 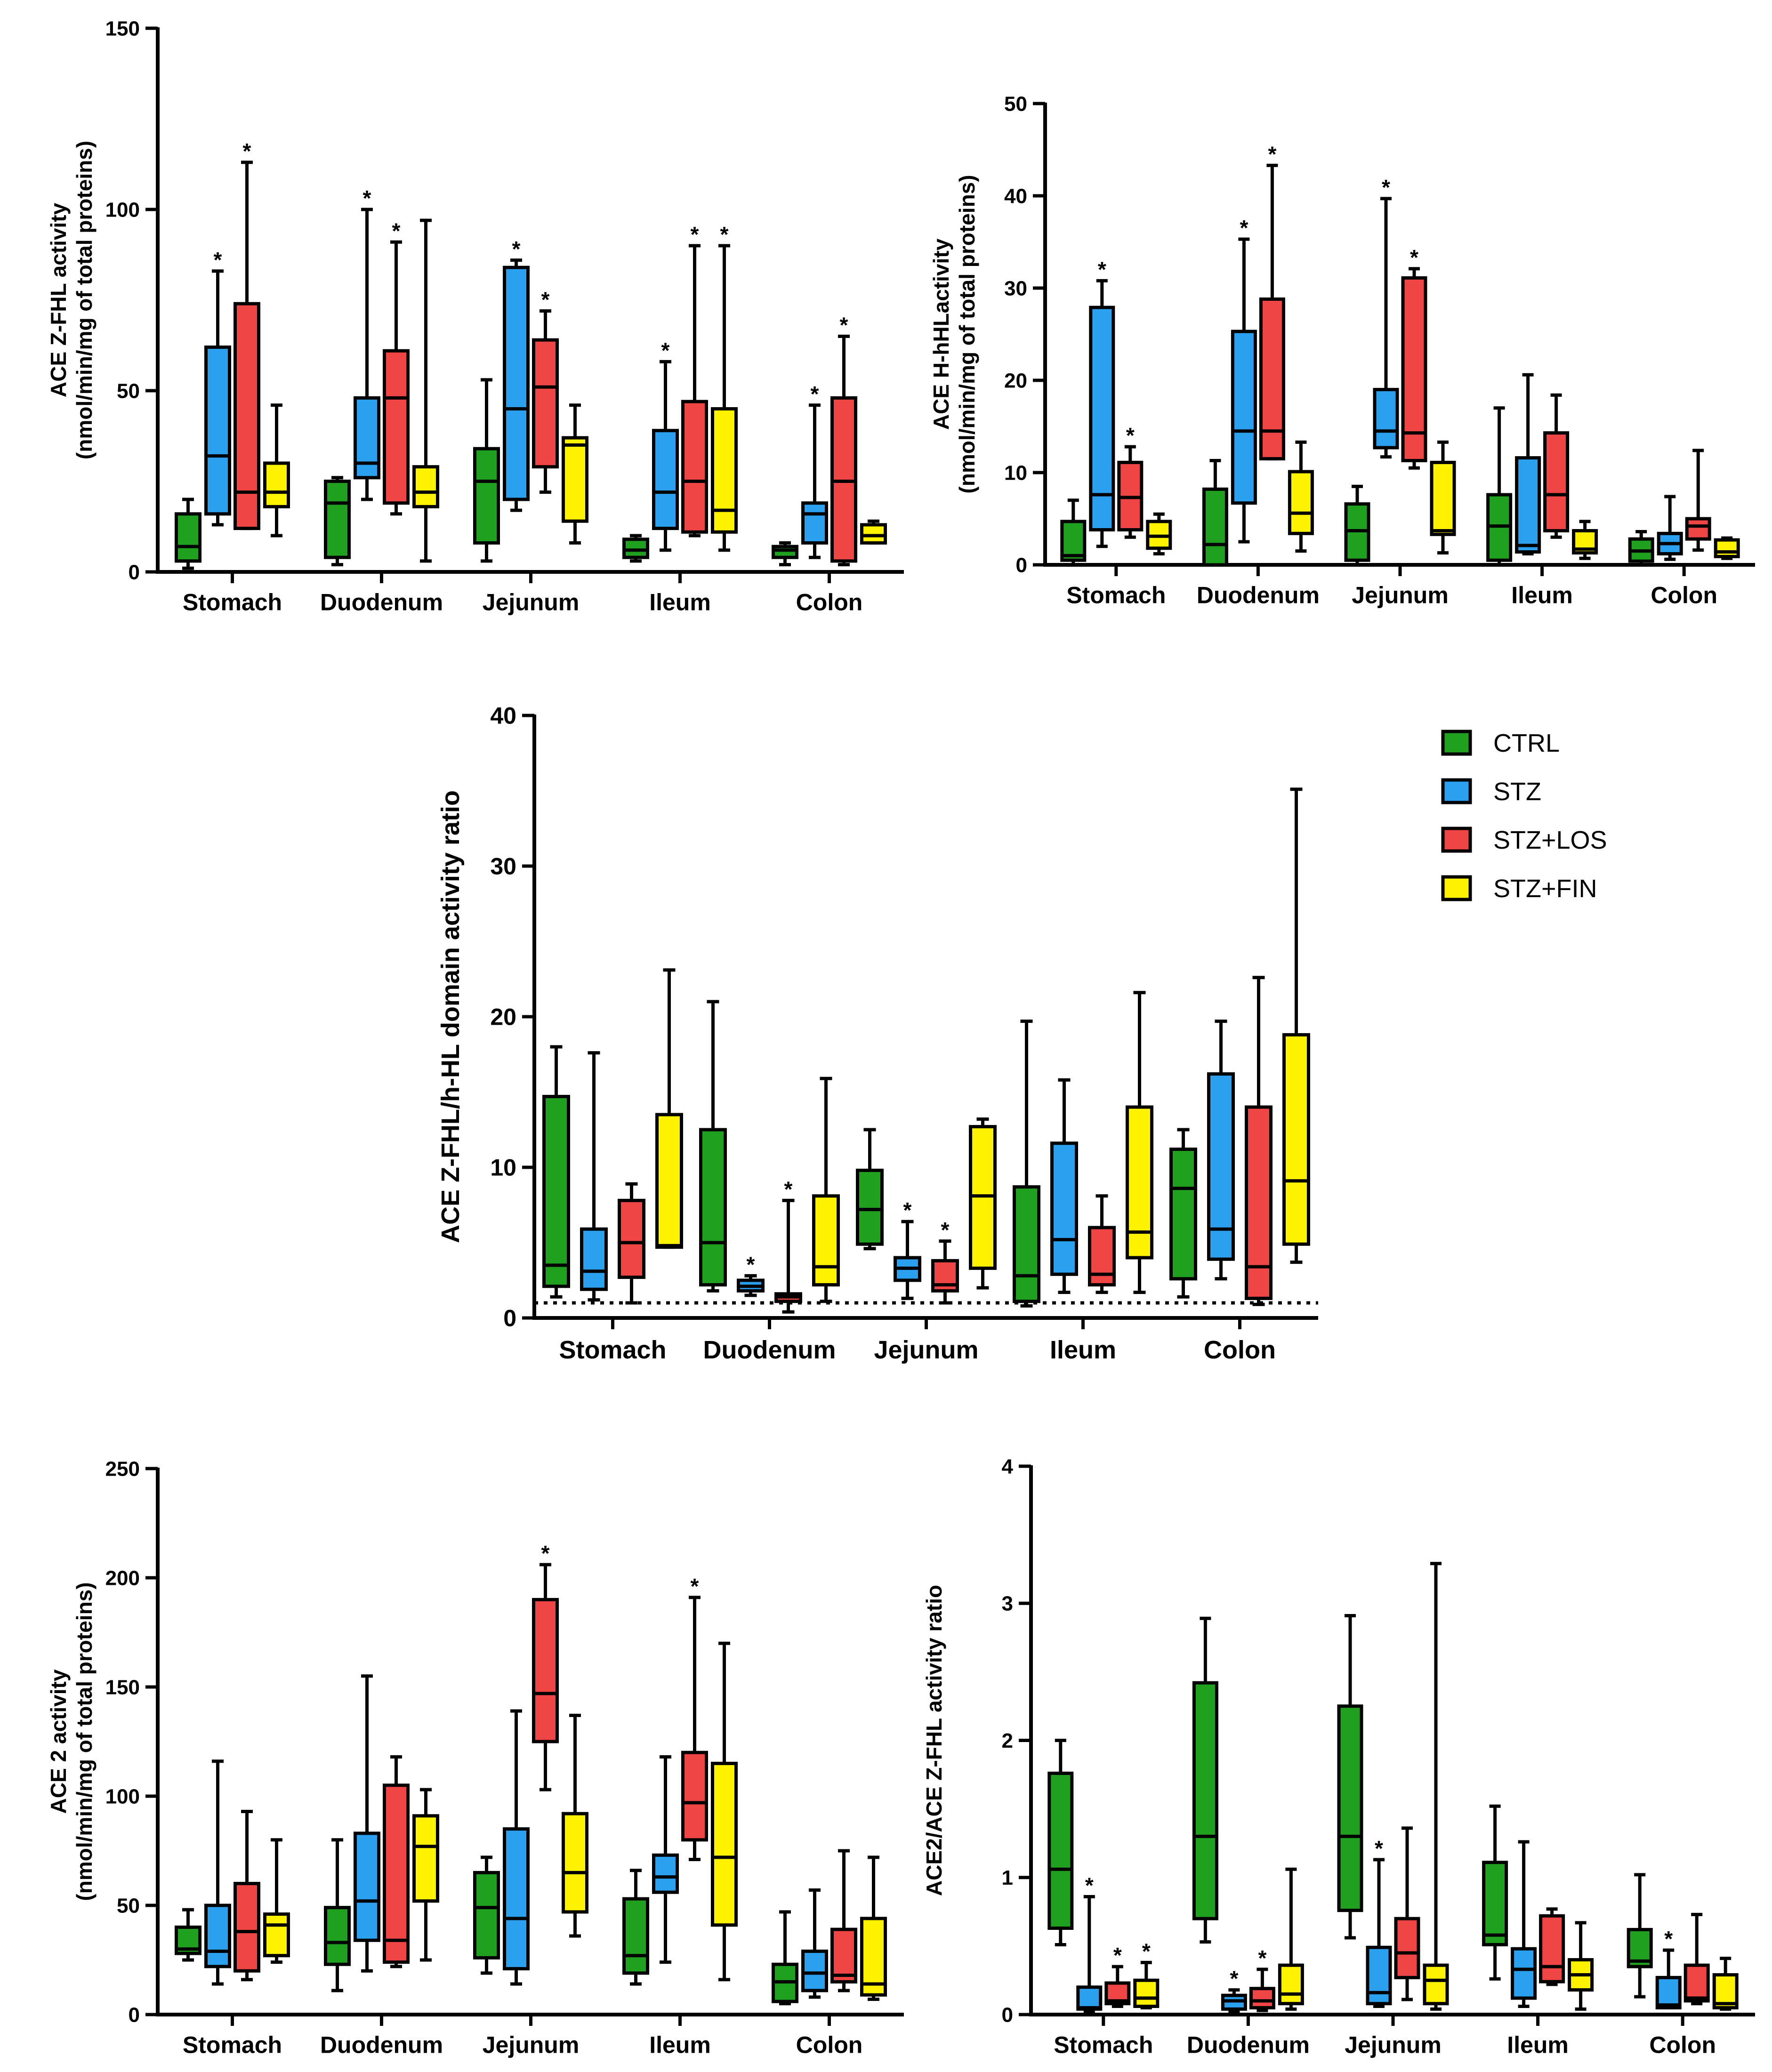 What do you see at coordinates (1670, 528) in the screenshot?
I see `box-colon-stz` at bounding box center [1670, 528].